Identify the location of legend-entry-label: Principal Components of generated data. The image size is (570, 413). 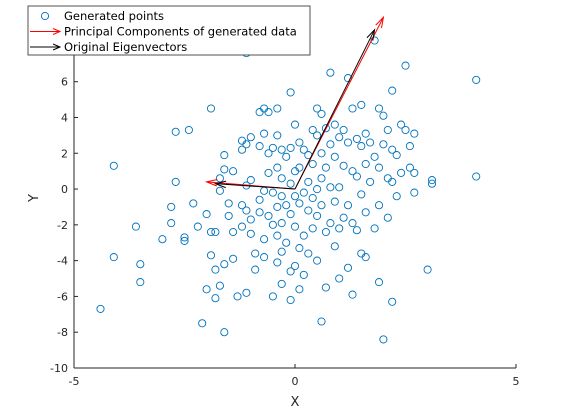
(180, 32).